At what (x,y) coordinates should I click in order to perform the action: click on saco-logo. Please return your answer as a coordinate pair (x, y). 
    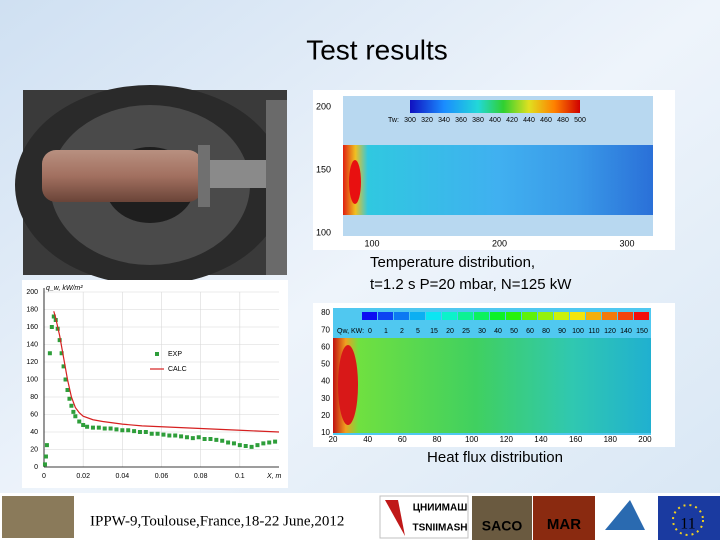
    Looking at the image, I should click on (502, 518).